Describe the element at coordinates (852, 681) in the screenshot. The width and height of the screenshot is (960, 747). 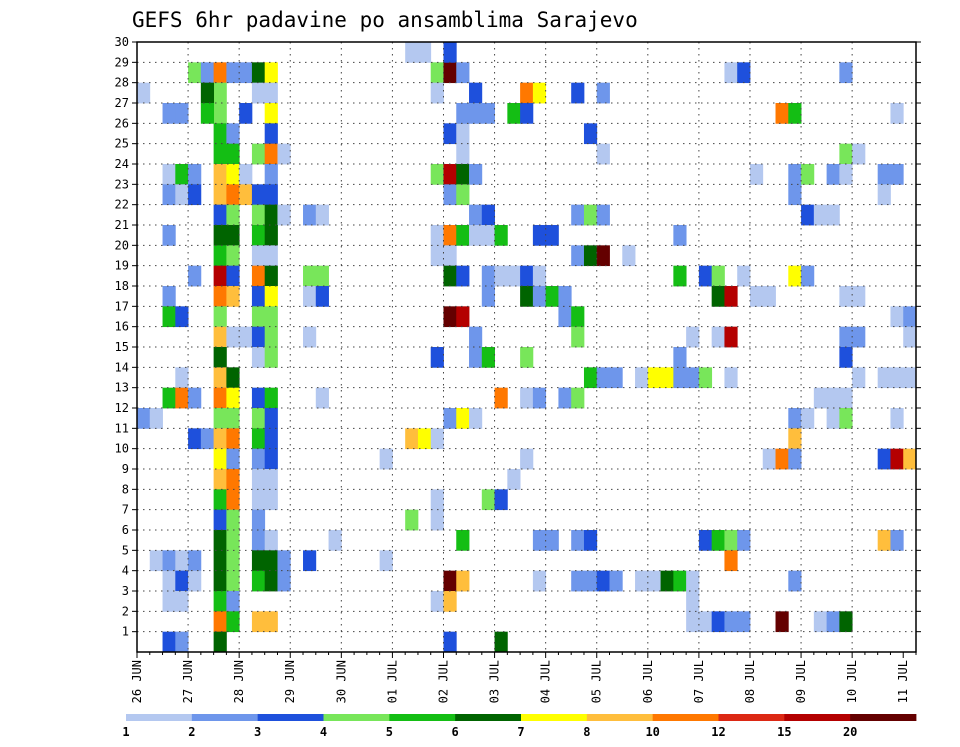
I see `x-tick-label: 10 JUL` at that location.